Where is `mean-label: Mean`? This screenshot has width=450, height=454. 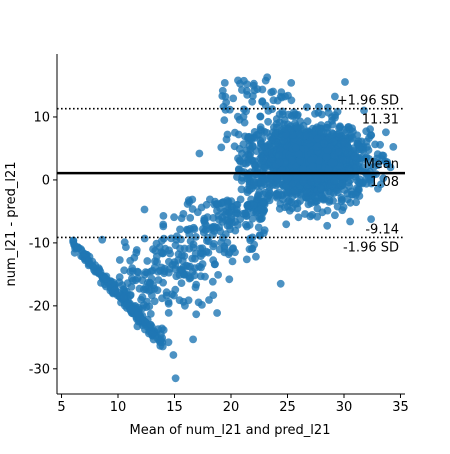
mean-label: Mean is located at coordinates (381, 164).